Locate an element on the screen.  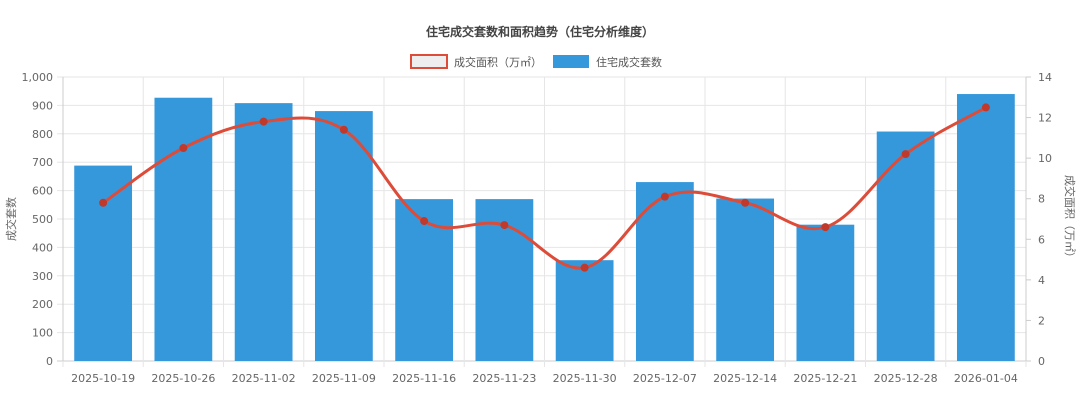
legend: 成交面积（万㎡） 住宅成交套数 is located at coordinates (536, 61).